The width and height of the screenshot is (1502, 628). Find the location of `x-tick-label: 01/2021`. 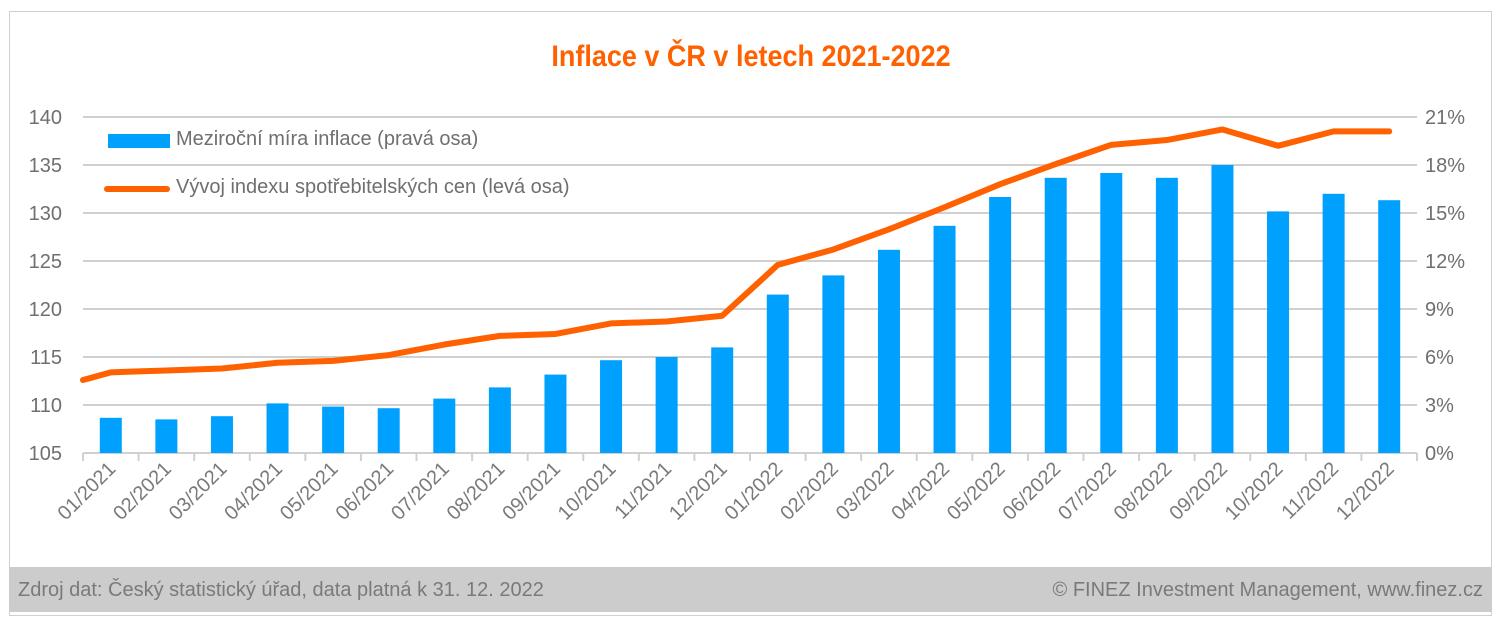

x-tick-label: 01/2021 is located at coordinates (87, 491).